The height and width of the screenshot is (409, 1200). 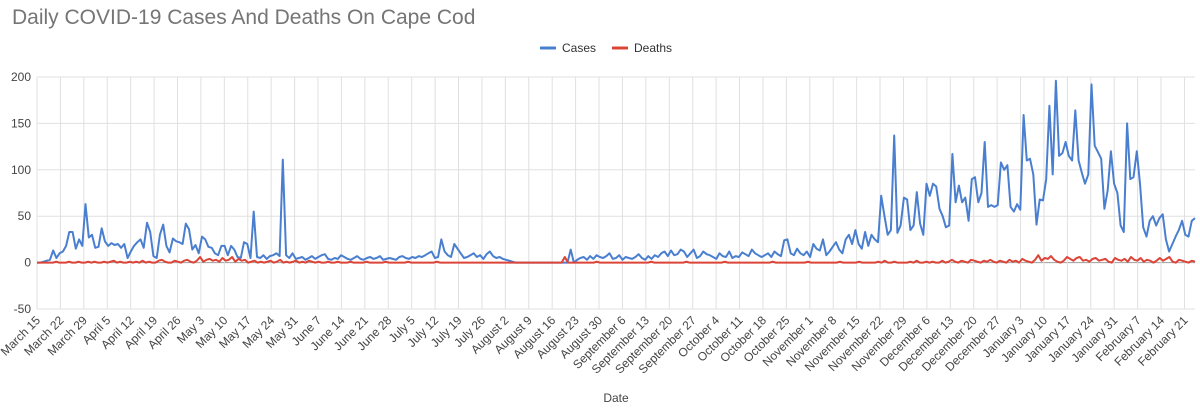 What do you see at coordinates (21, 123) in the screenshot?
I see `y-tick-label: 150` at bounding box center [21, 123].